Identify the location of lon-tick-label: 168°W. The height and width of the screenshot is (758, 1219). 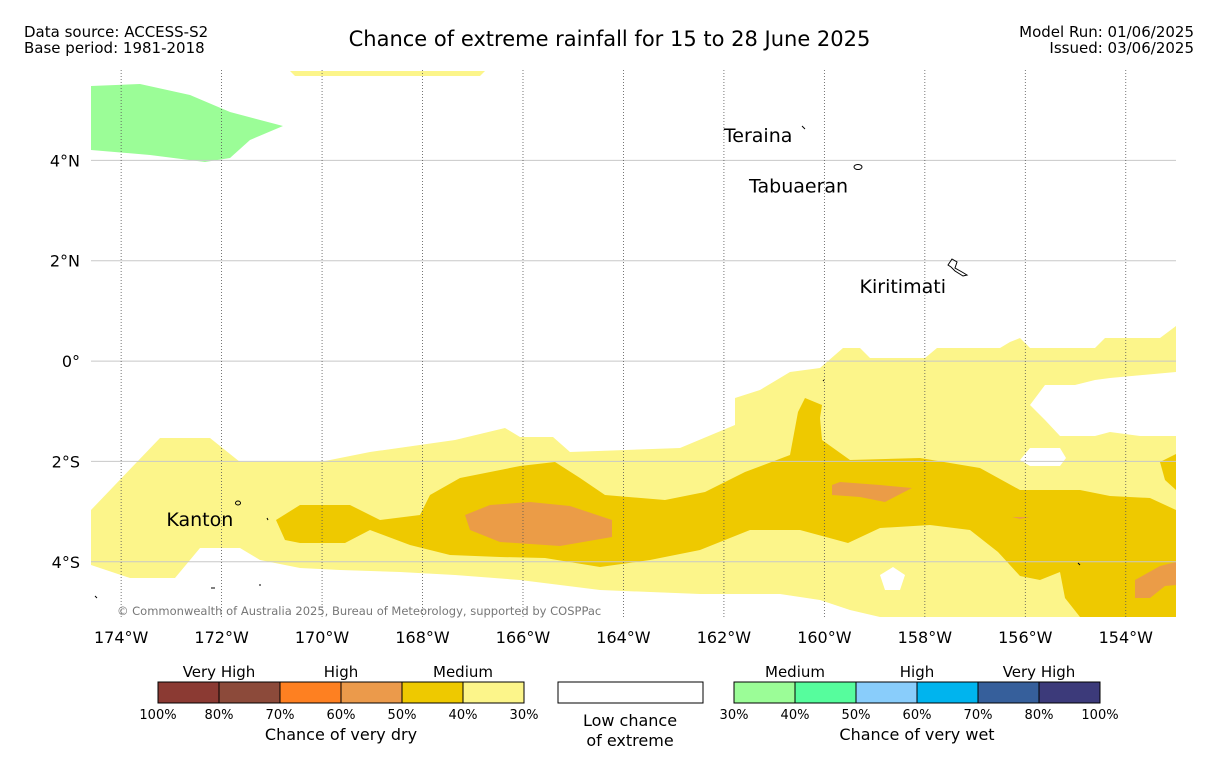
(422, 637).